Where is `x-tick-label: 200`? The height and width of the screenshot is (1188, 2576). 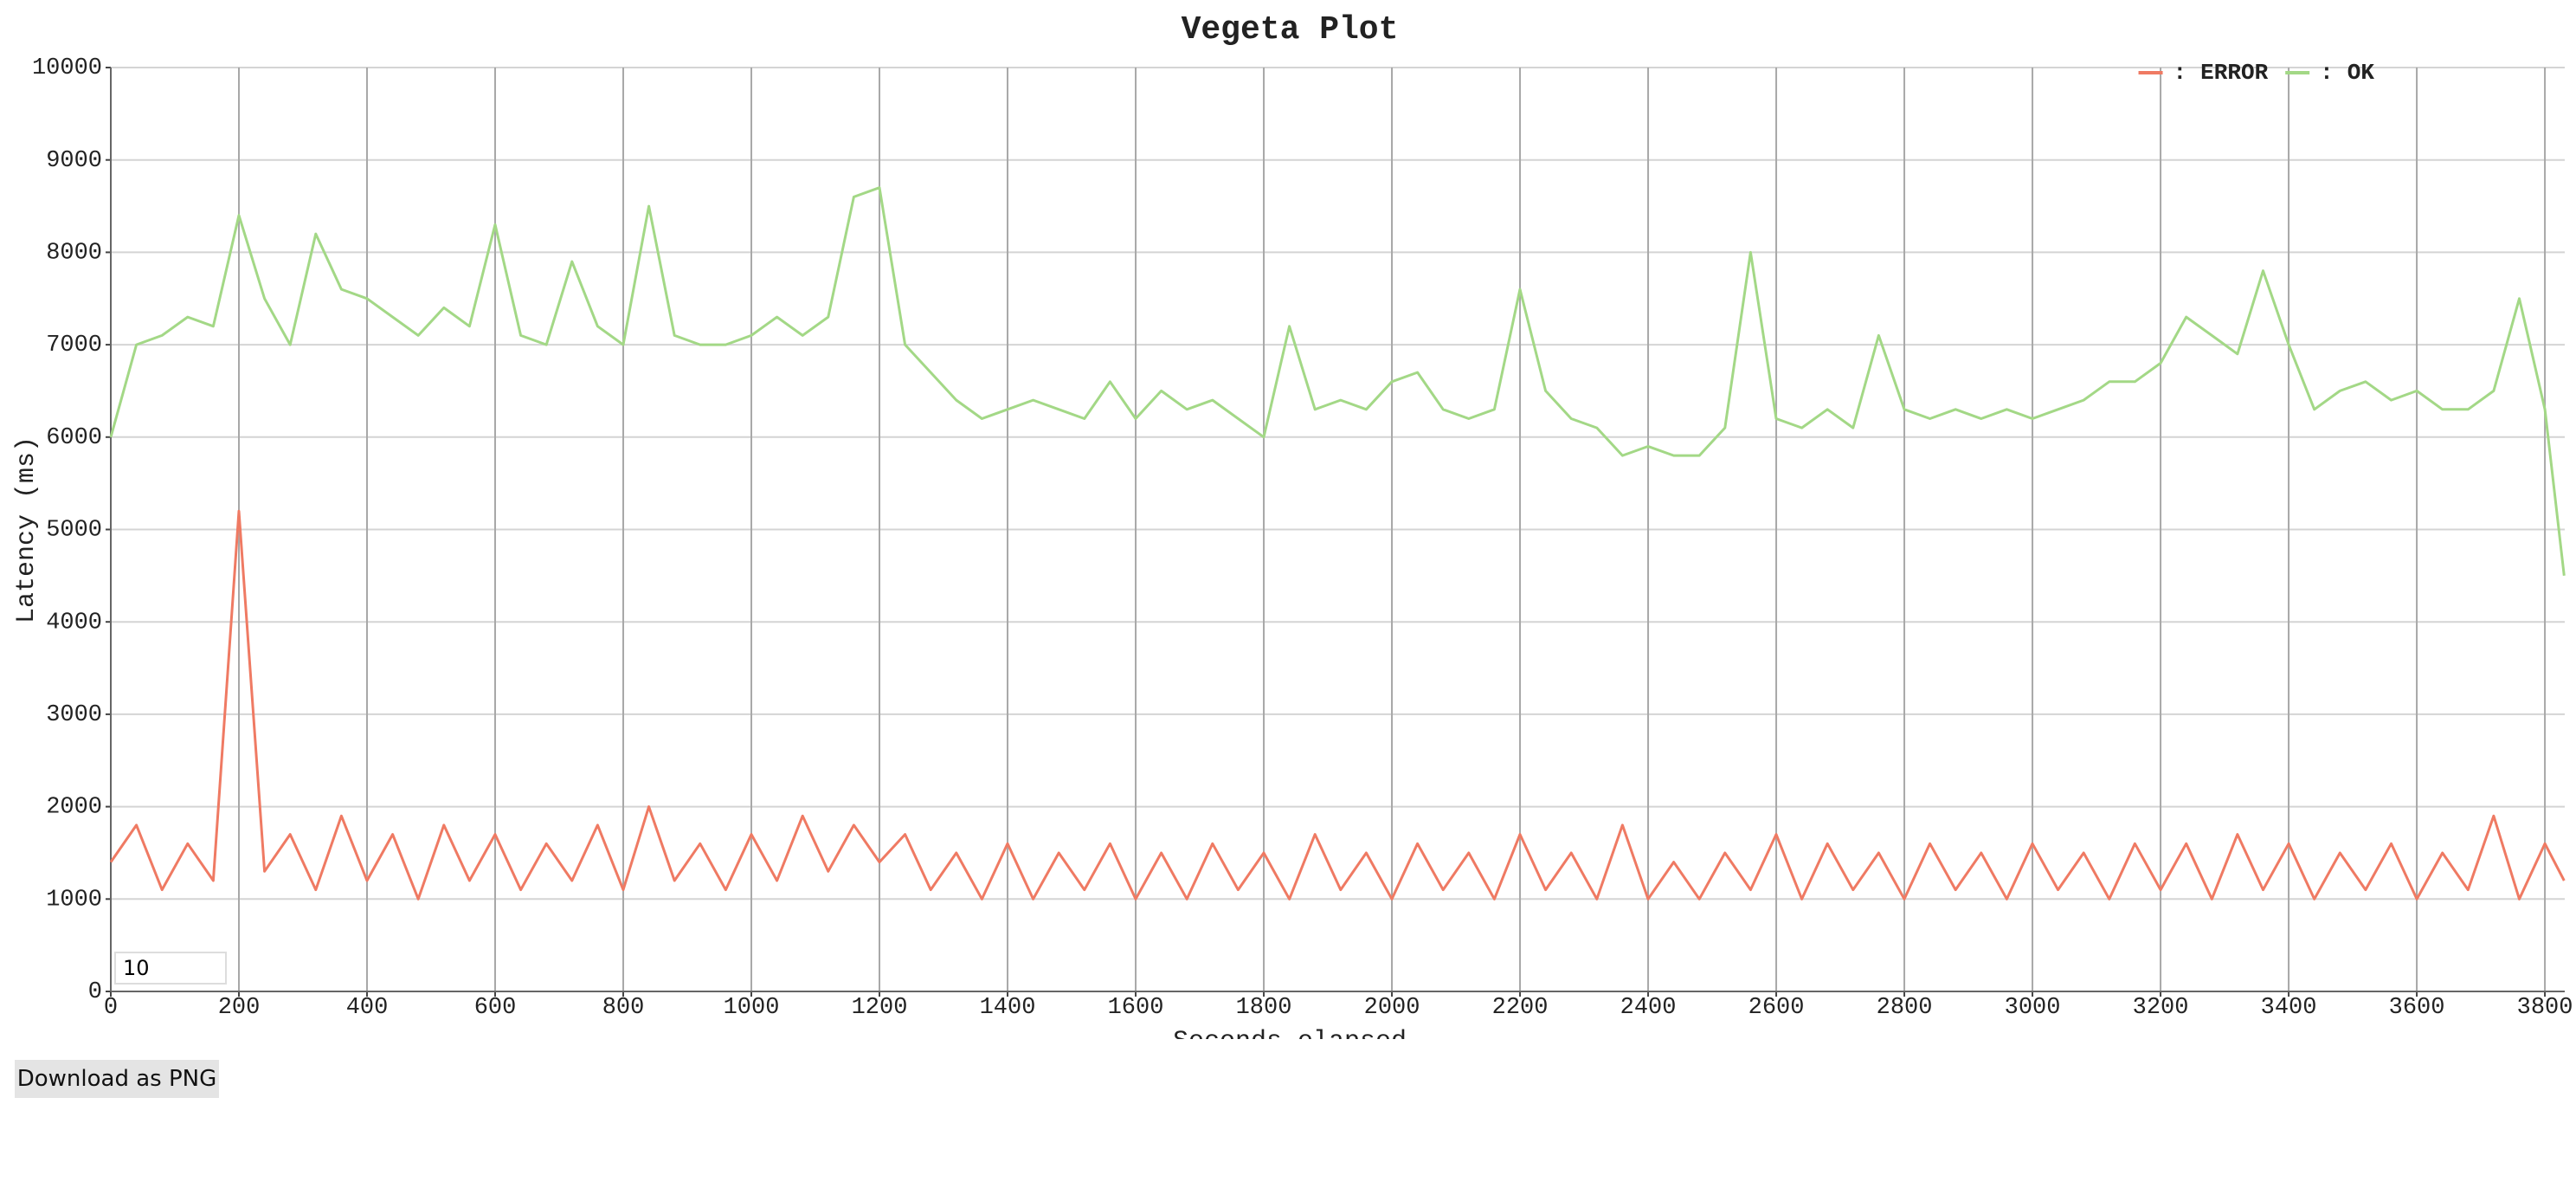 x-tick-label: 200 is located at coordinates (239, 1008).